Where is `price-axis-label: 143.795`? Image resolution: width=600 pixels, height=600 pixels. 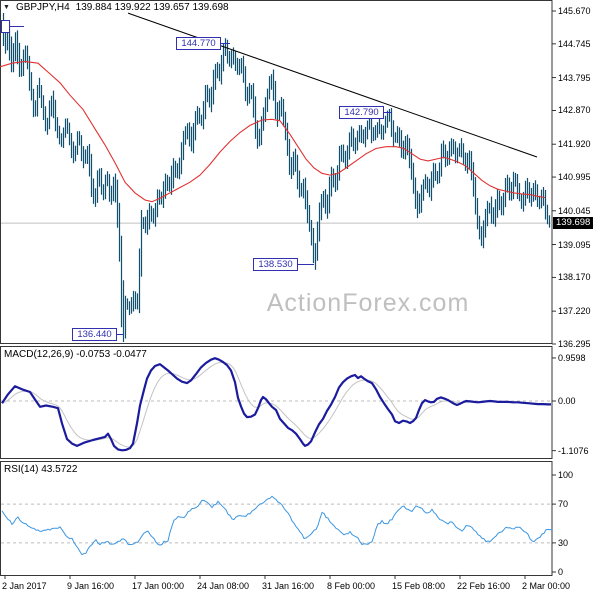 price-axis-label: 143.795 is located at coordinates (574, 77).